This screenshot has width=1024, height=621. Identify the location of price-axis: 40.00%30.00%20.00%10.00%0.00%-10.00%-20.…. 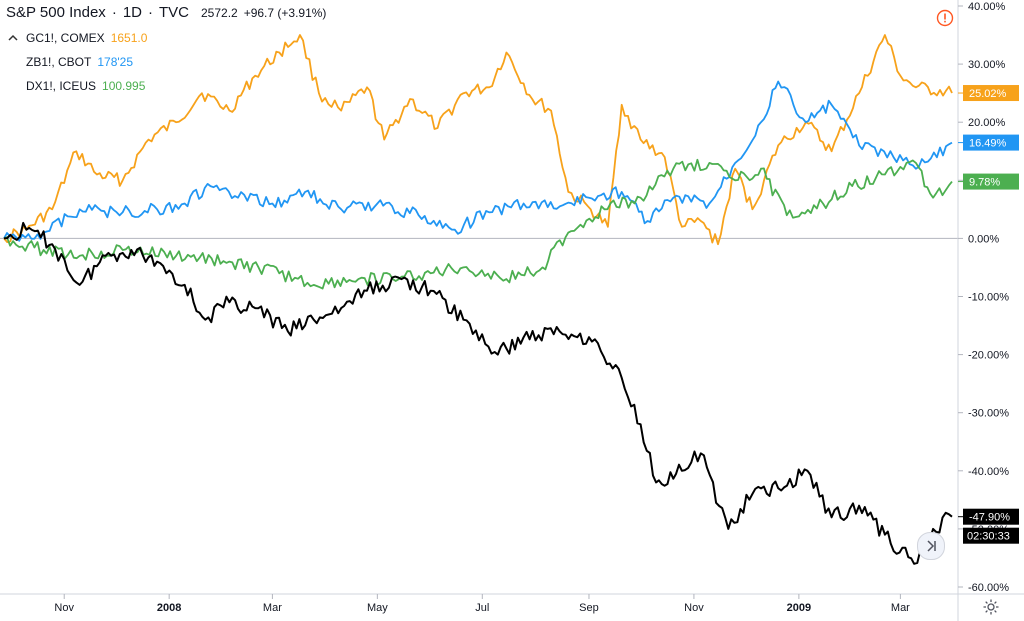
(983, 297).